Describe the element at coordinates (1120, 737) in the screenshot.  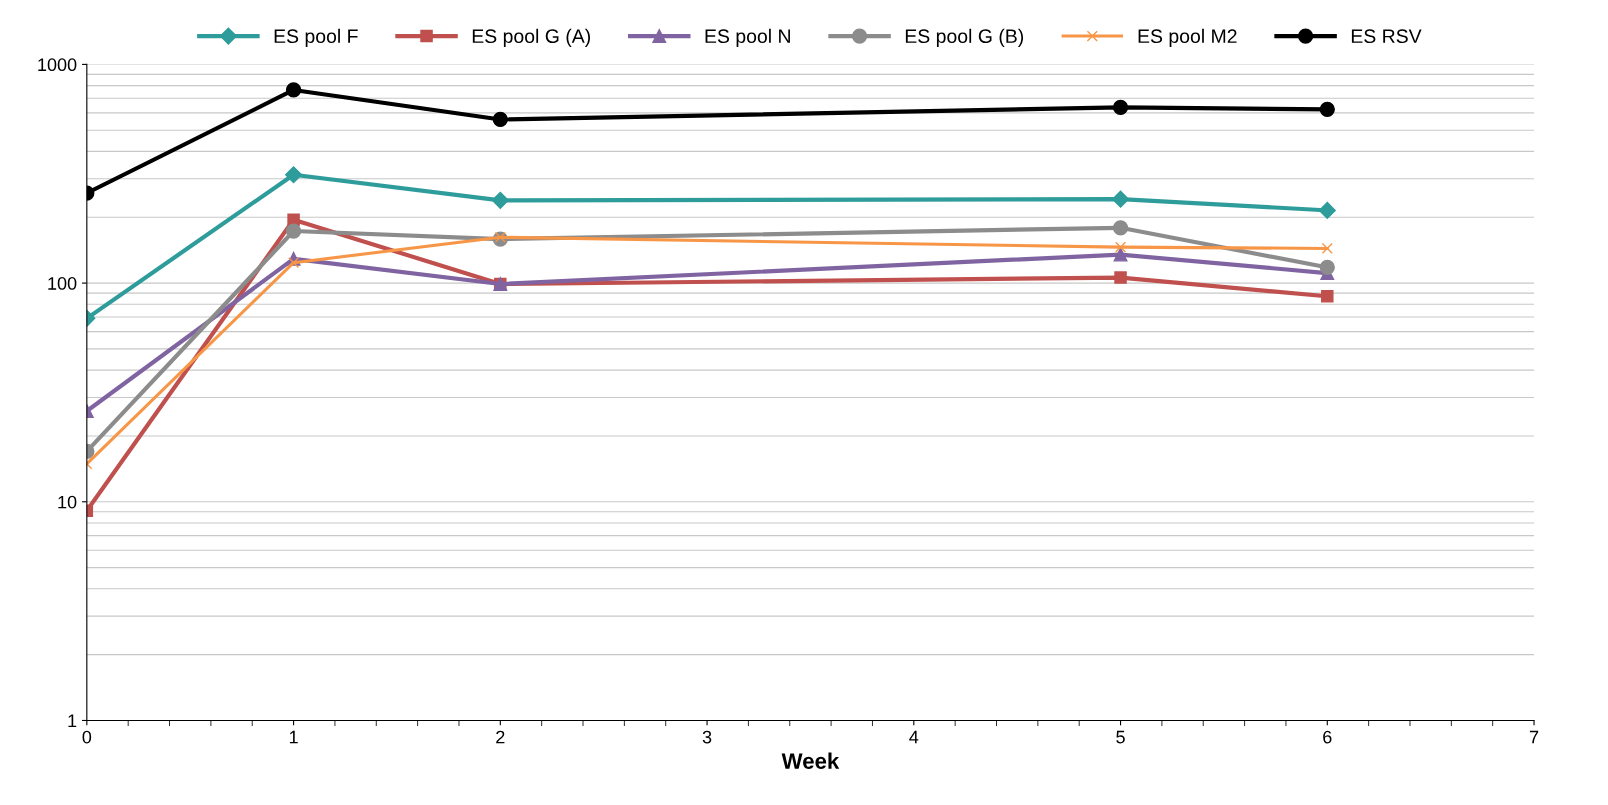
I see `x-tick-label: 5` at that location.